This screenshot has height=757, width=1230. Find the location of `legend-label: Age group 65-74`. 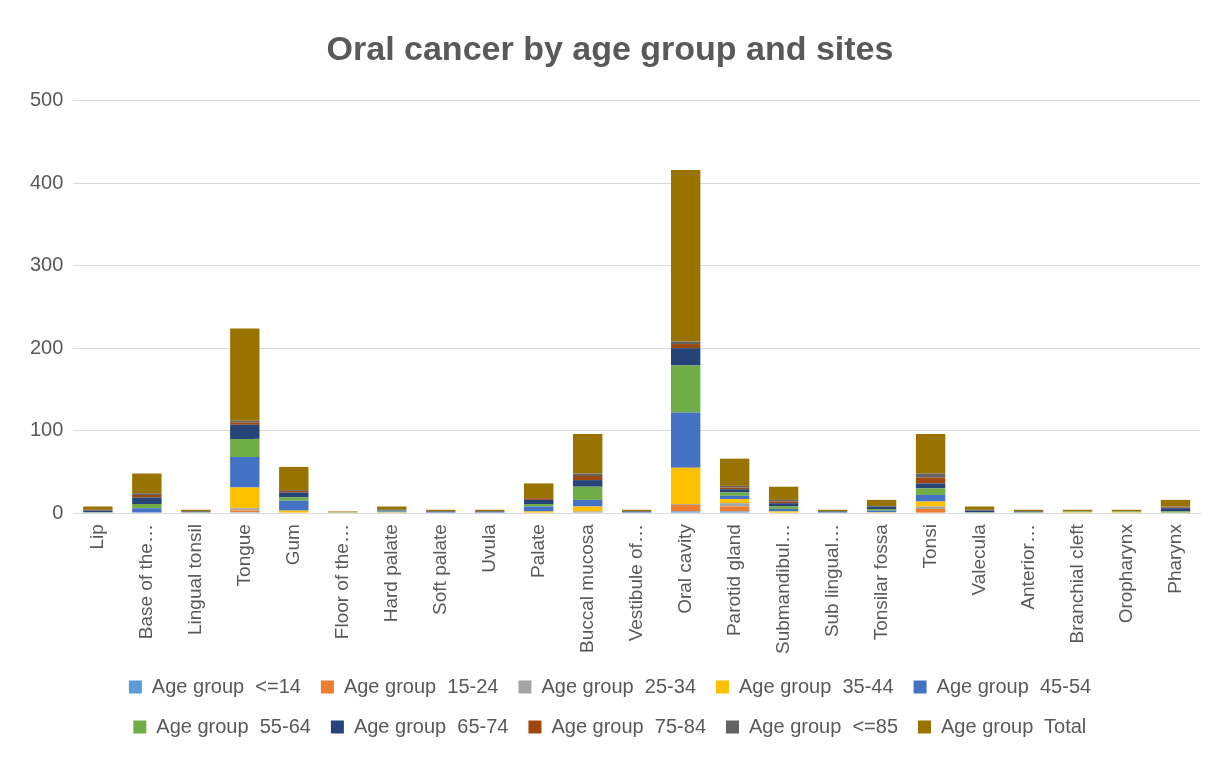

legend-label: Age group 65-74 is located at coordinates (431, 725).